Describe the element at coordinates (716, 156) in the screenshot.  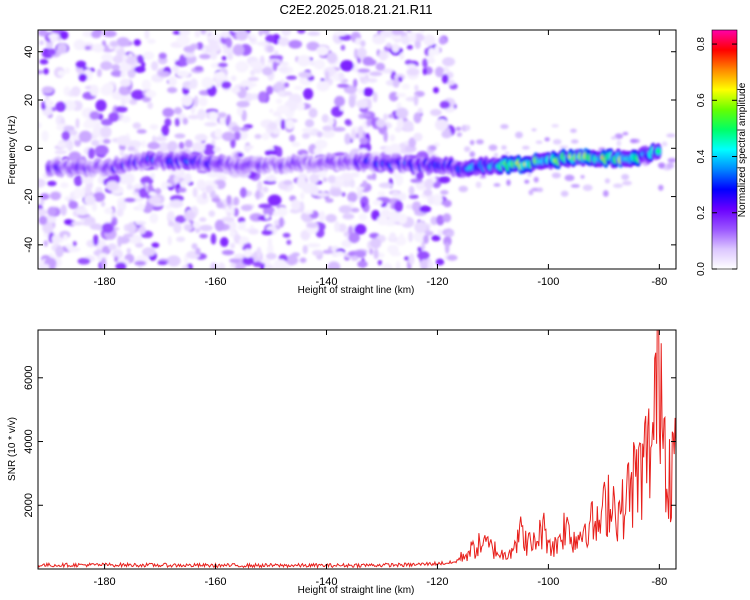
I see `colorbar-ticks: 0.0 0.2 0.4 0.6 0.8` at that location.